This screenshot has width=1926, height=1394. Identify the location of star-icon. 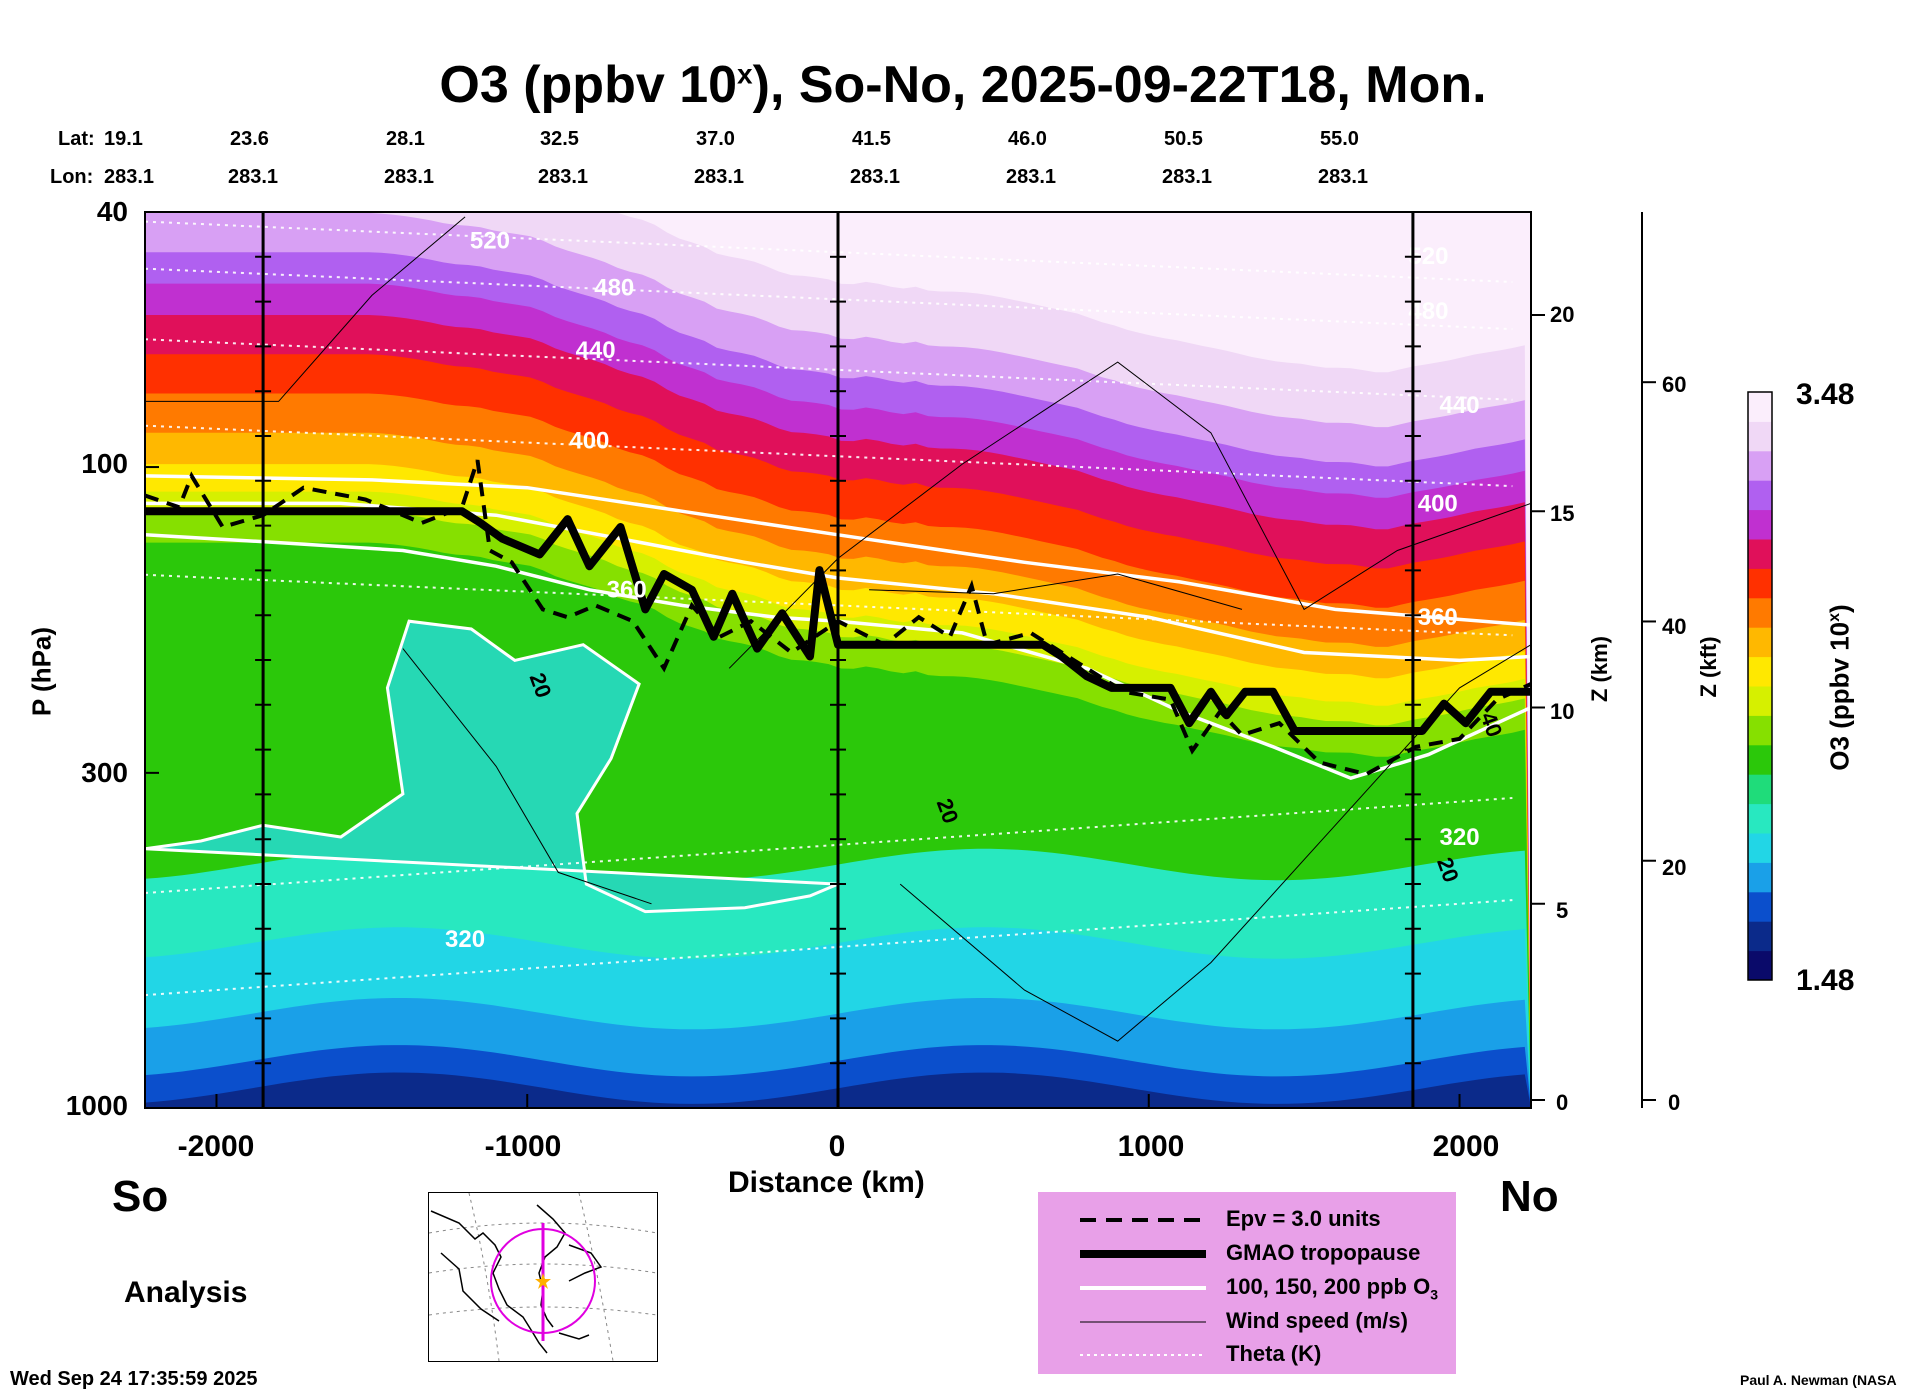
(543, 1281).